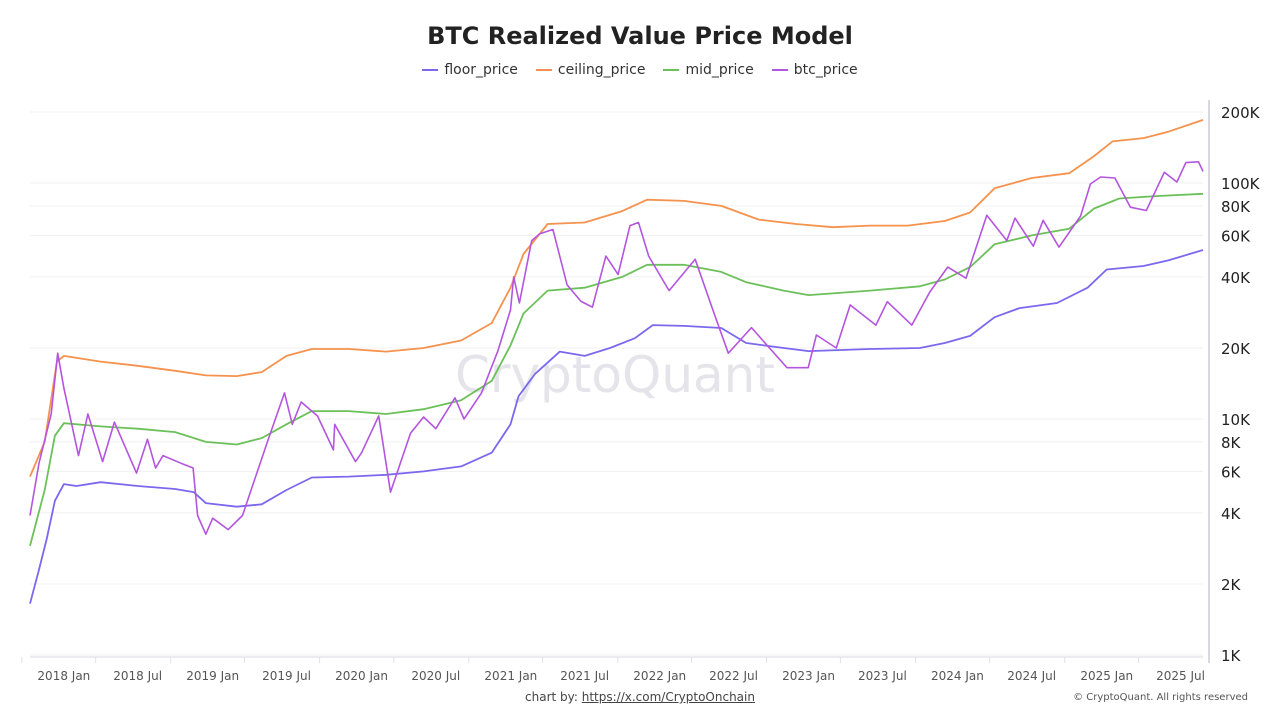 Image resolution: width=1280 pixels, height=720 pixels. I want to click on x-tick-label: 2018 Jul, so click(137, 676).